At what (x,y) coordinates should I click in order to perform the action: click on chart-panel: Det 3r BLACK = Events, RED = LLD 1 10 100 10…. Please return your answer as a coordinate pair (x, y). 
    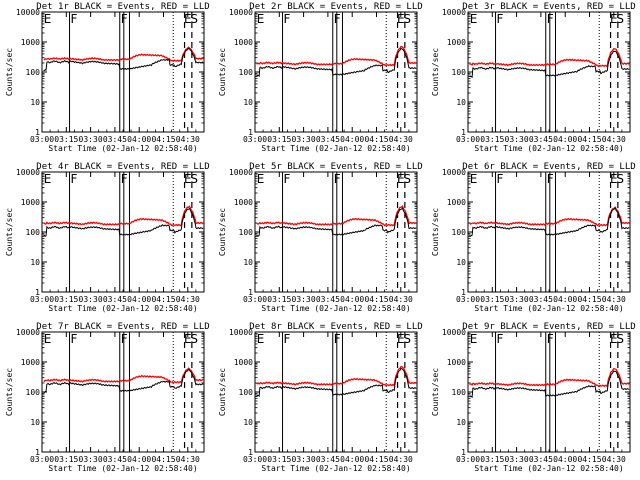
    Looking at the image, I should click on (533, 77).